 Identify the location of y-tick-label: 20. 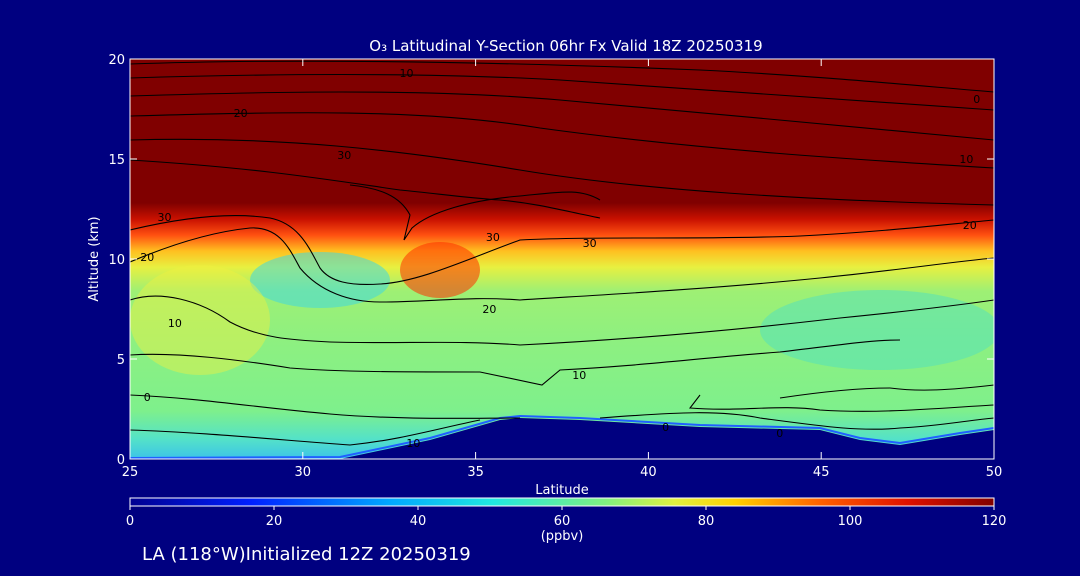
(116, 60).